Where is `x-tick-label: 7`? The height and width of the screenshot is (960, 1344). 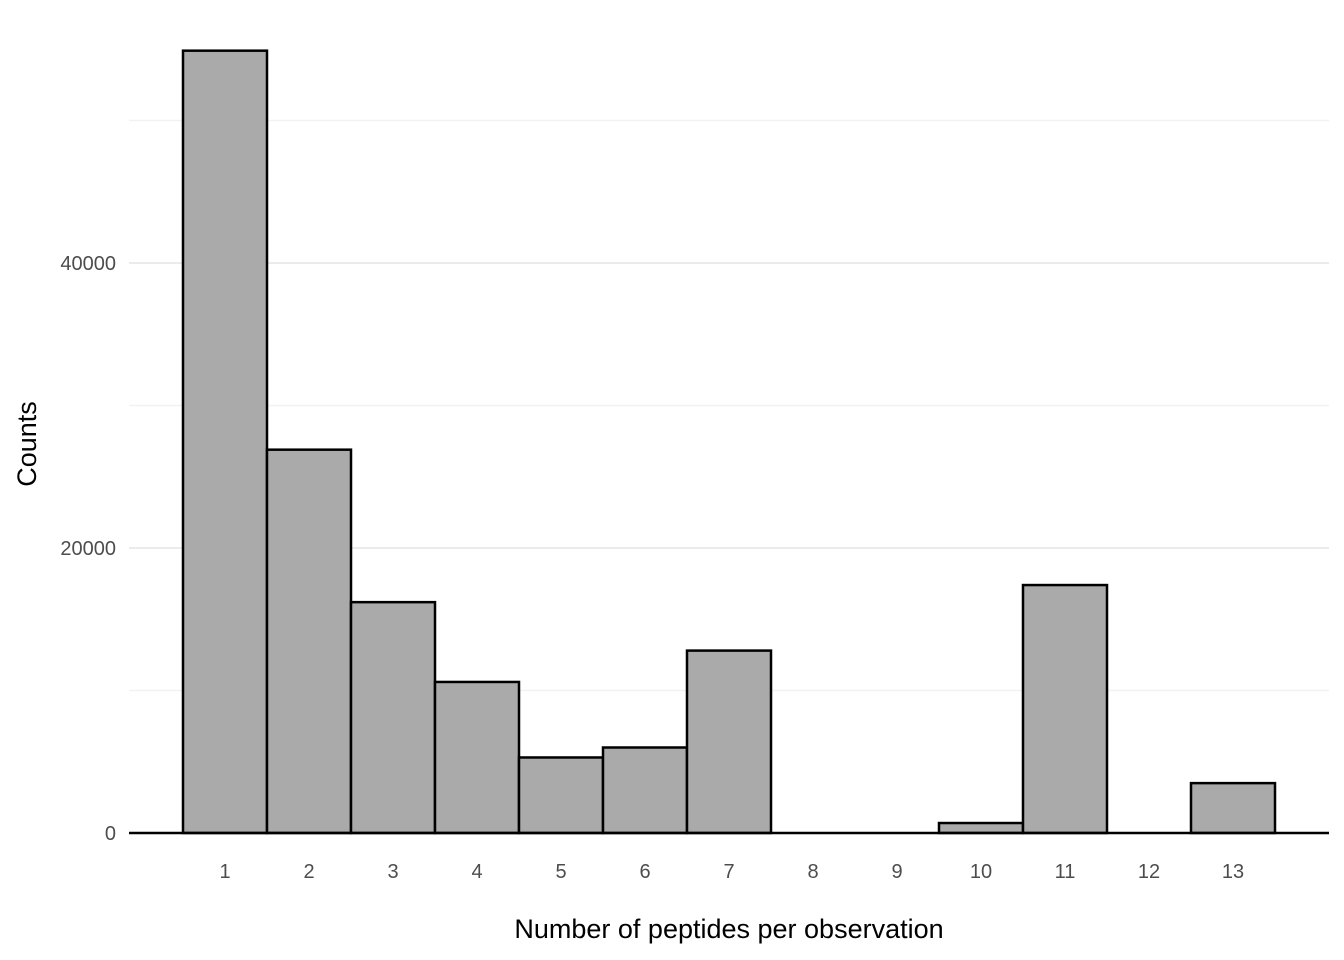
x-tick-label: 7 is located at coordinates (728, 872).